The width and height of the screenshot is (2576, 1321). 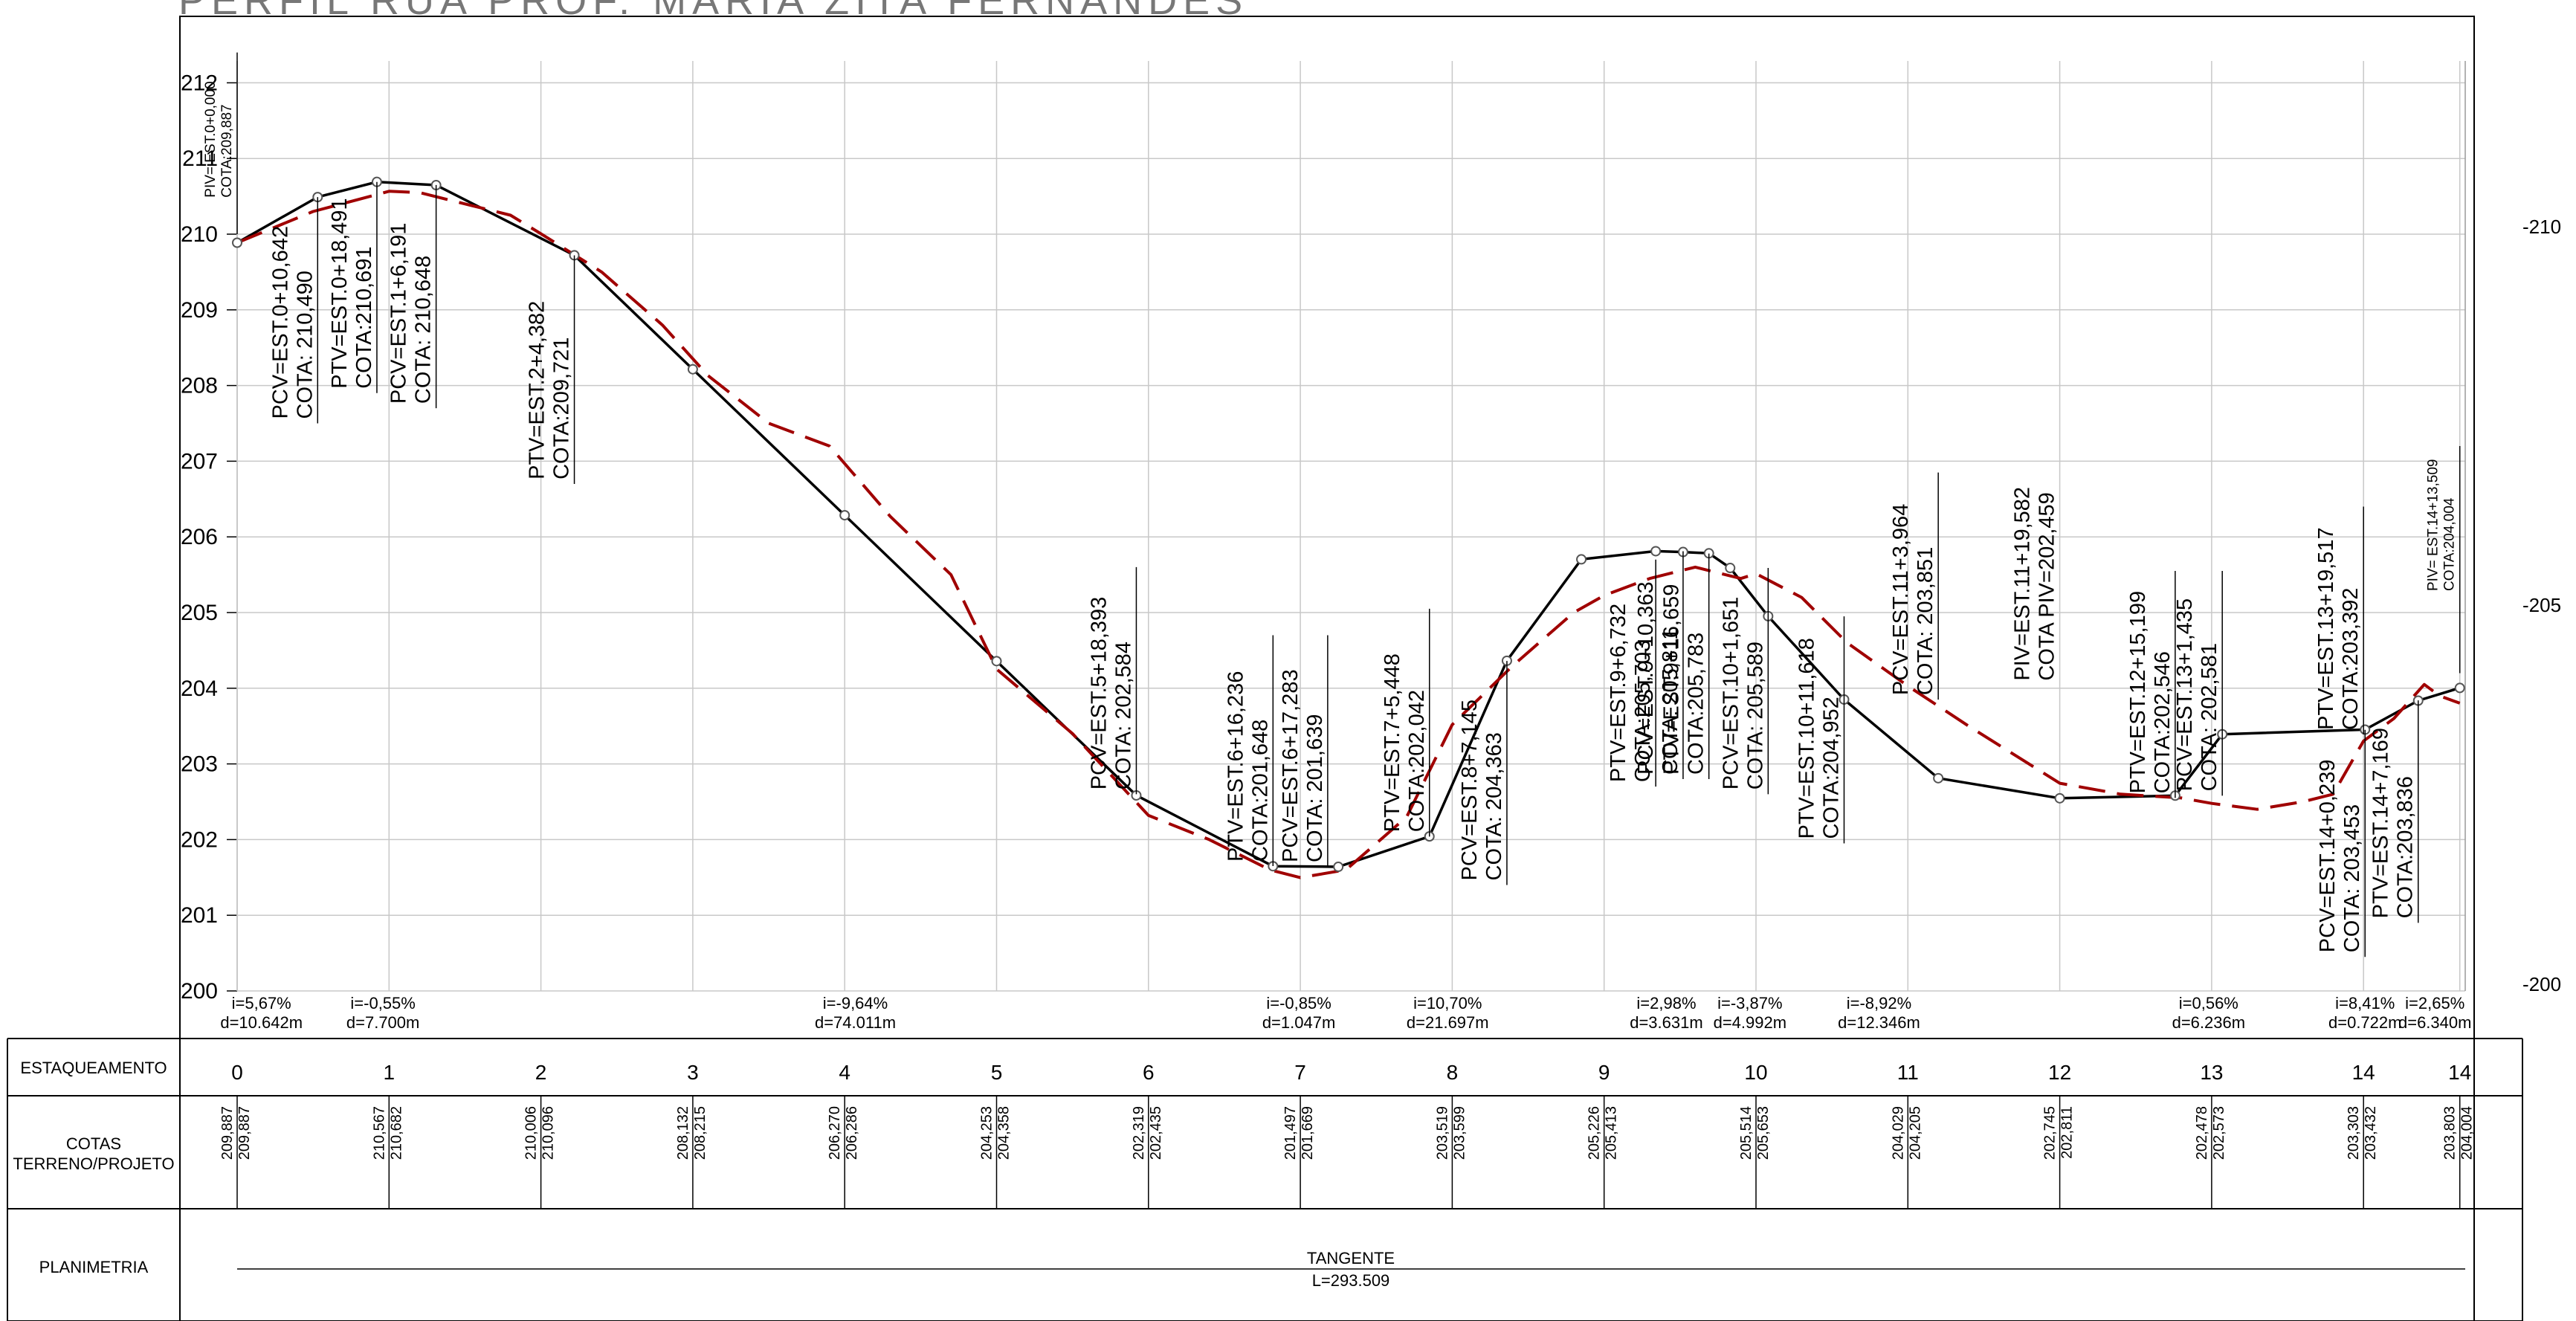 I want to click on cota-terreno-value: 210,006, so click(x=531, y=1133).